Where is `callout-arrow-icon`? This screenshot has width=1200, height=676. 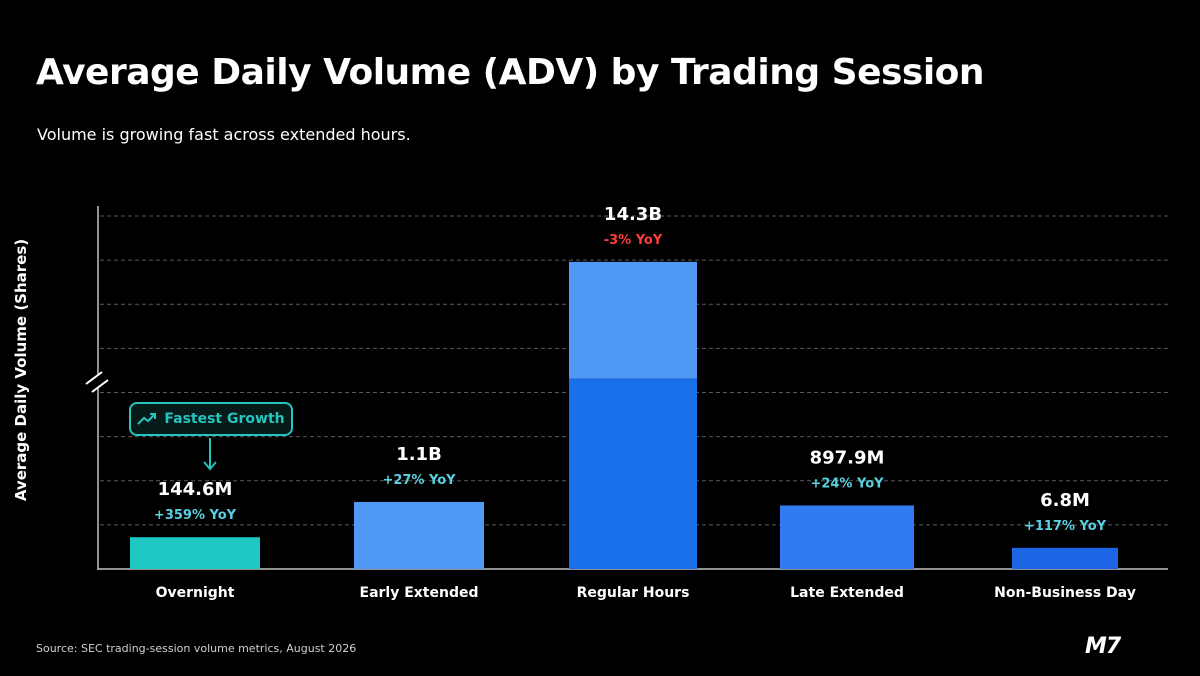 callout-arrow-icon is located at coordinates (210, 454).